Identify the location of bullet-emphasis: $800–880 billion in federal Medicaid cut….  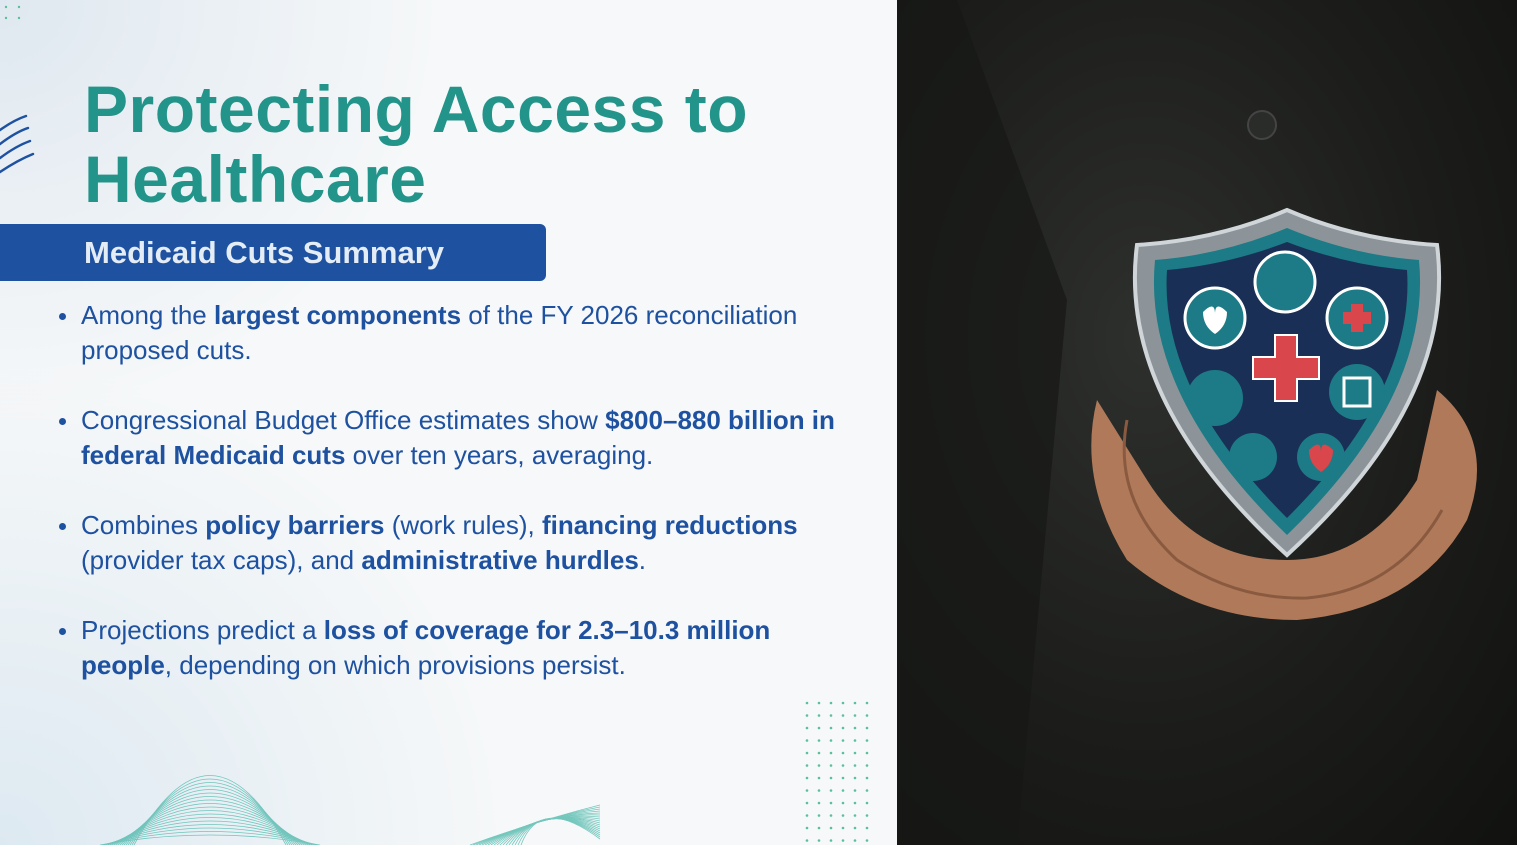
(458, 437).